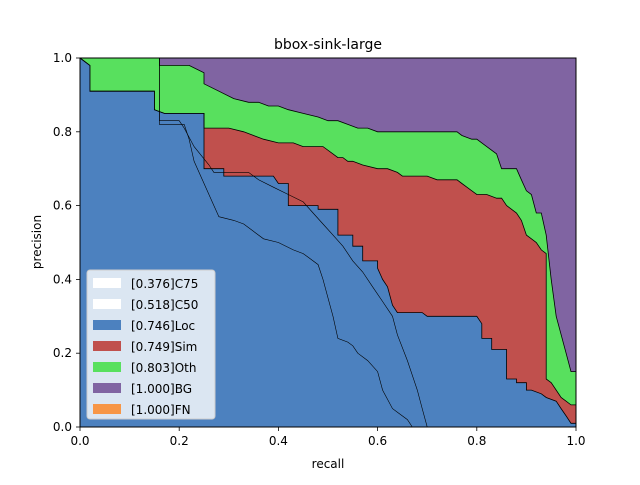 The height and width of the screenshot is (485, 640). Describe the element at coordinates (163, 368) in the screenshot. I see `legend-label-oth: [0.803]Oth` at that location.